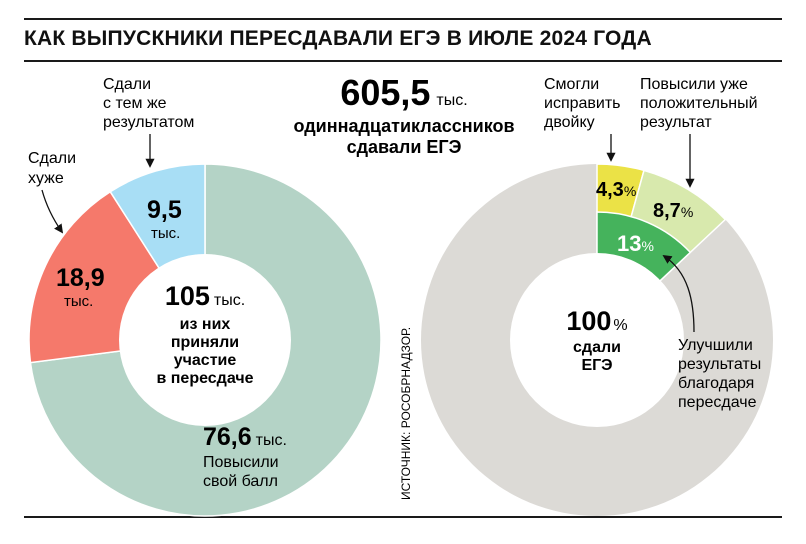 This screenshot has height=544, width=806. Describe the element at coordinates (678, 293) in the screenshot. I see `arrow-improved-right` at that location.